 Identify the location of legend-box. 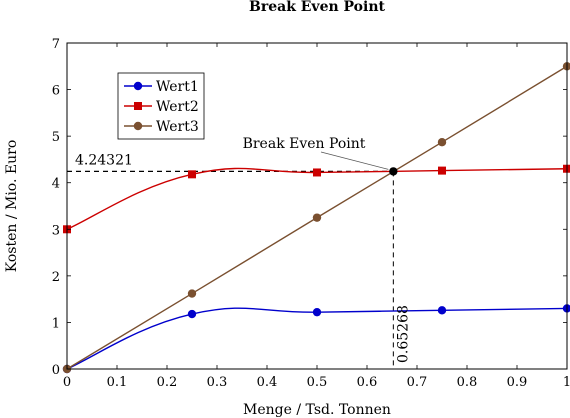
(161, 106).